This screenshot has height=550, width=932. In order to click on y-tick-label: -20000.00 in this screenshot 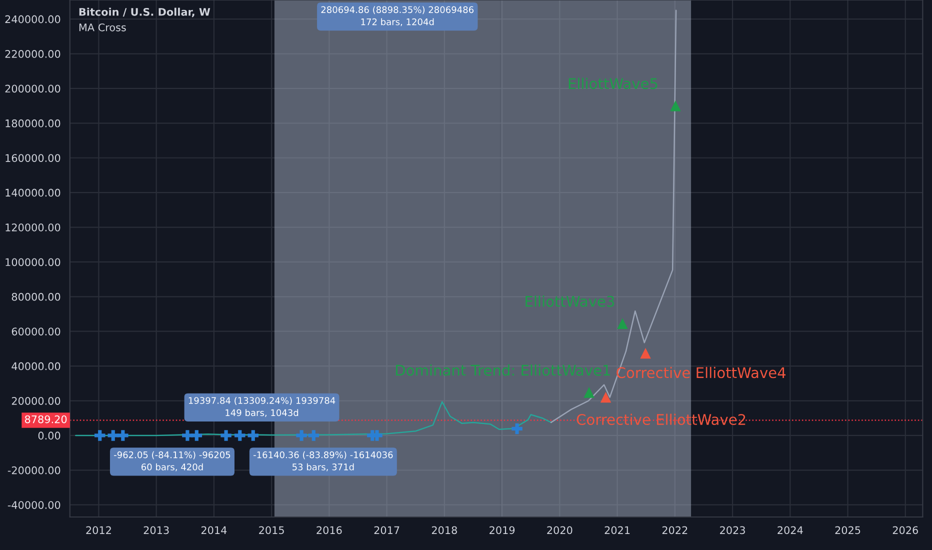, I will do `click(34, 470)`.